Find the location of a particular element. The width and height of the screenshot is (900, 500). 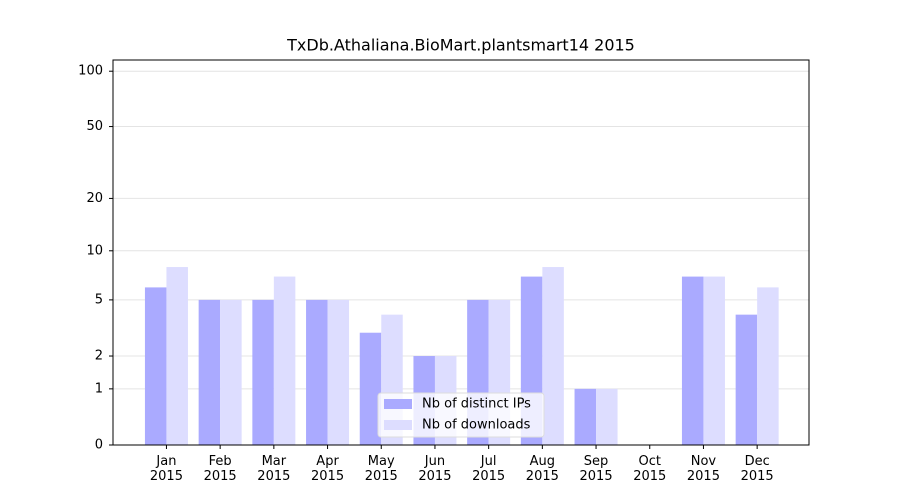

x-tick-label: Sep 2015 is located at coordinates (596, 469).